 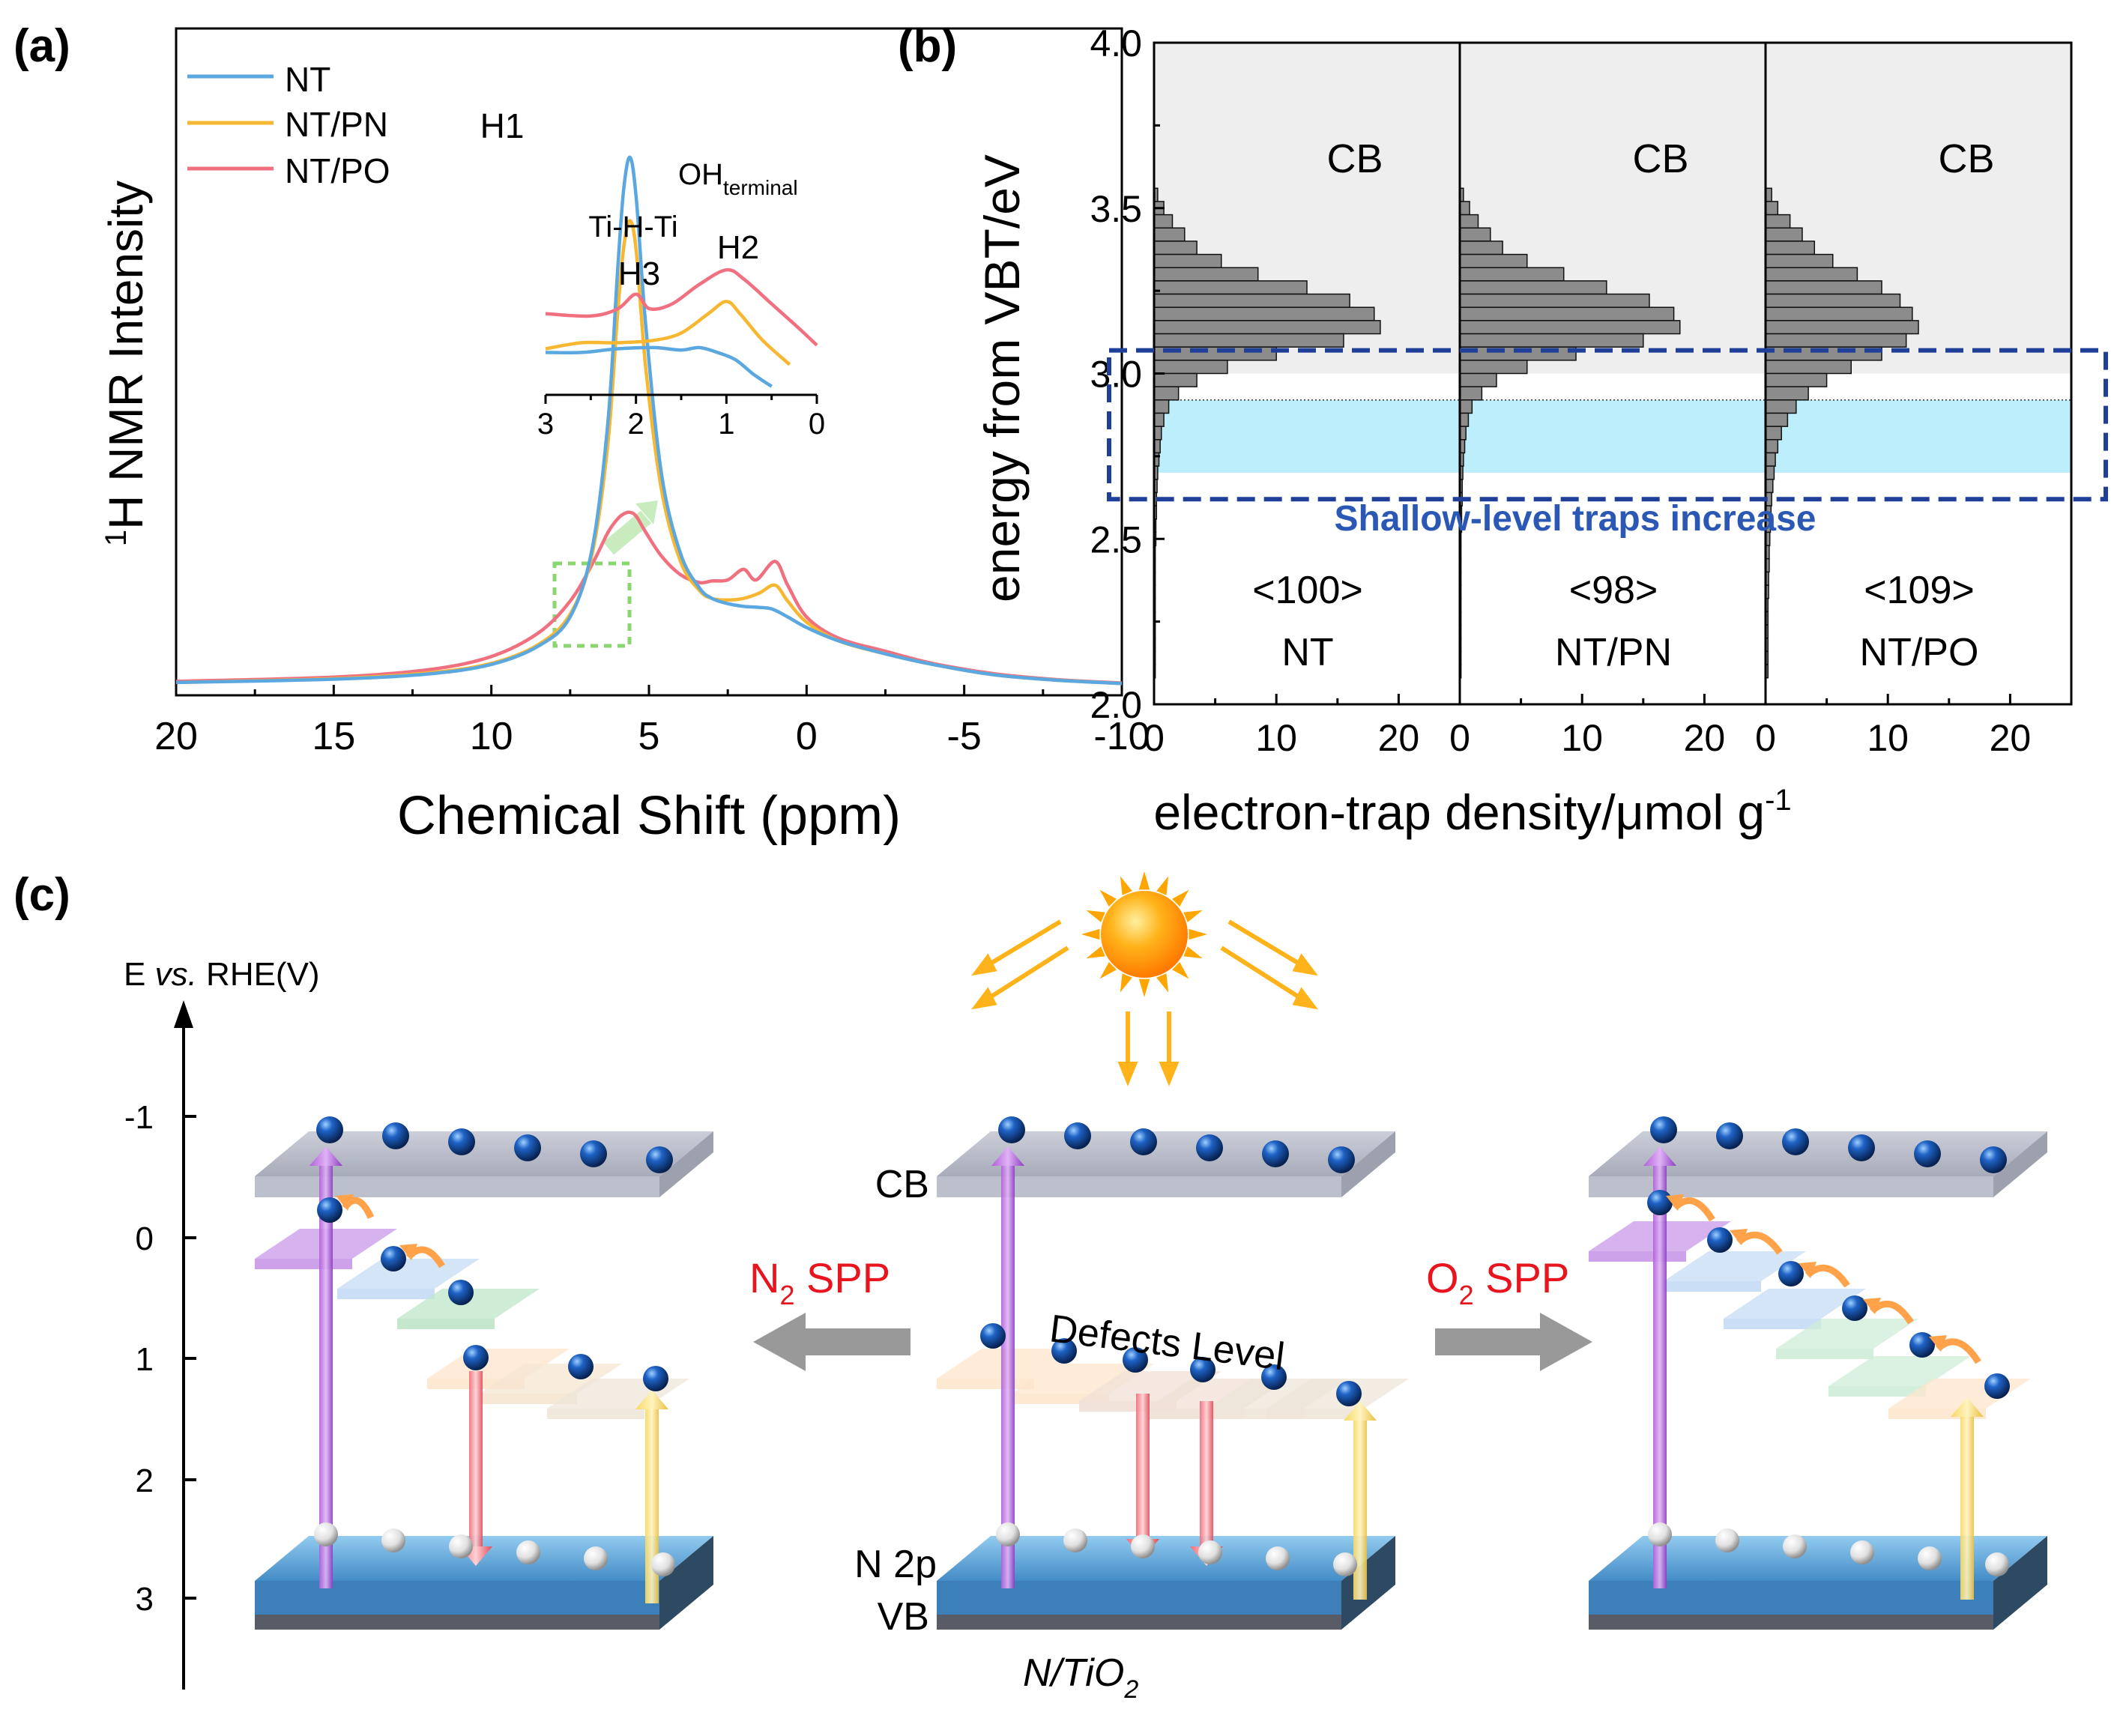 What do you see at coordinates (1497, 1282) in the screenshot?
I see `o2-spp-label: O2 SPP` at bounding box center [1497, 1282].